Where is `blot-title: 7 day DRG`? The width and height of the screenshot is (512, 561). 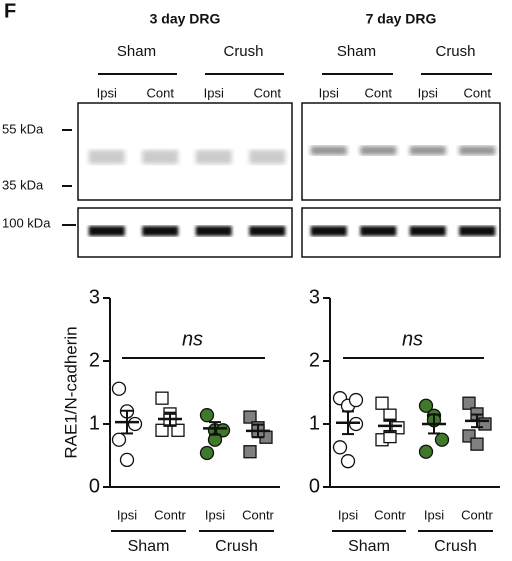 blot-title: 7 day DRG is located at coordinates (401, 19).